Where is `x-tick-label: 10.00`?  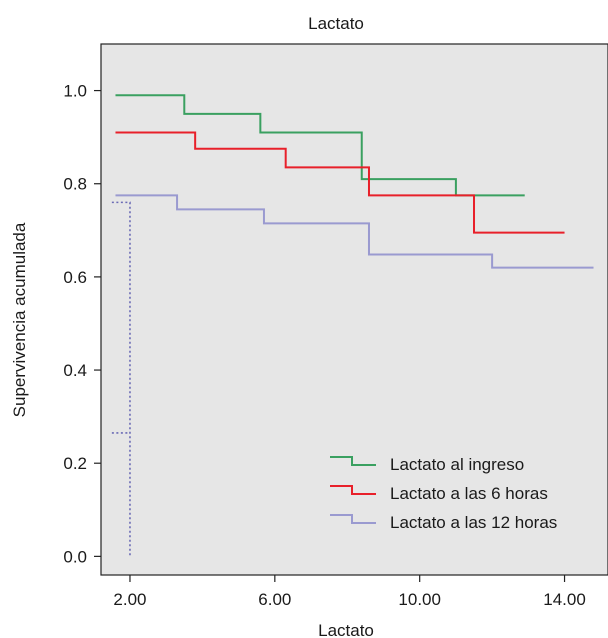 x-tick-label: 10.00 is located at coordinates (419, 599).